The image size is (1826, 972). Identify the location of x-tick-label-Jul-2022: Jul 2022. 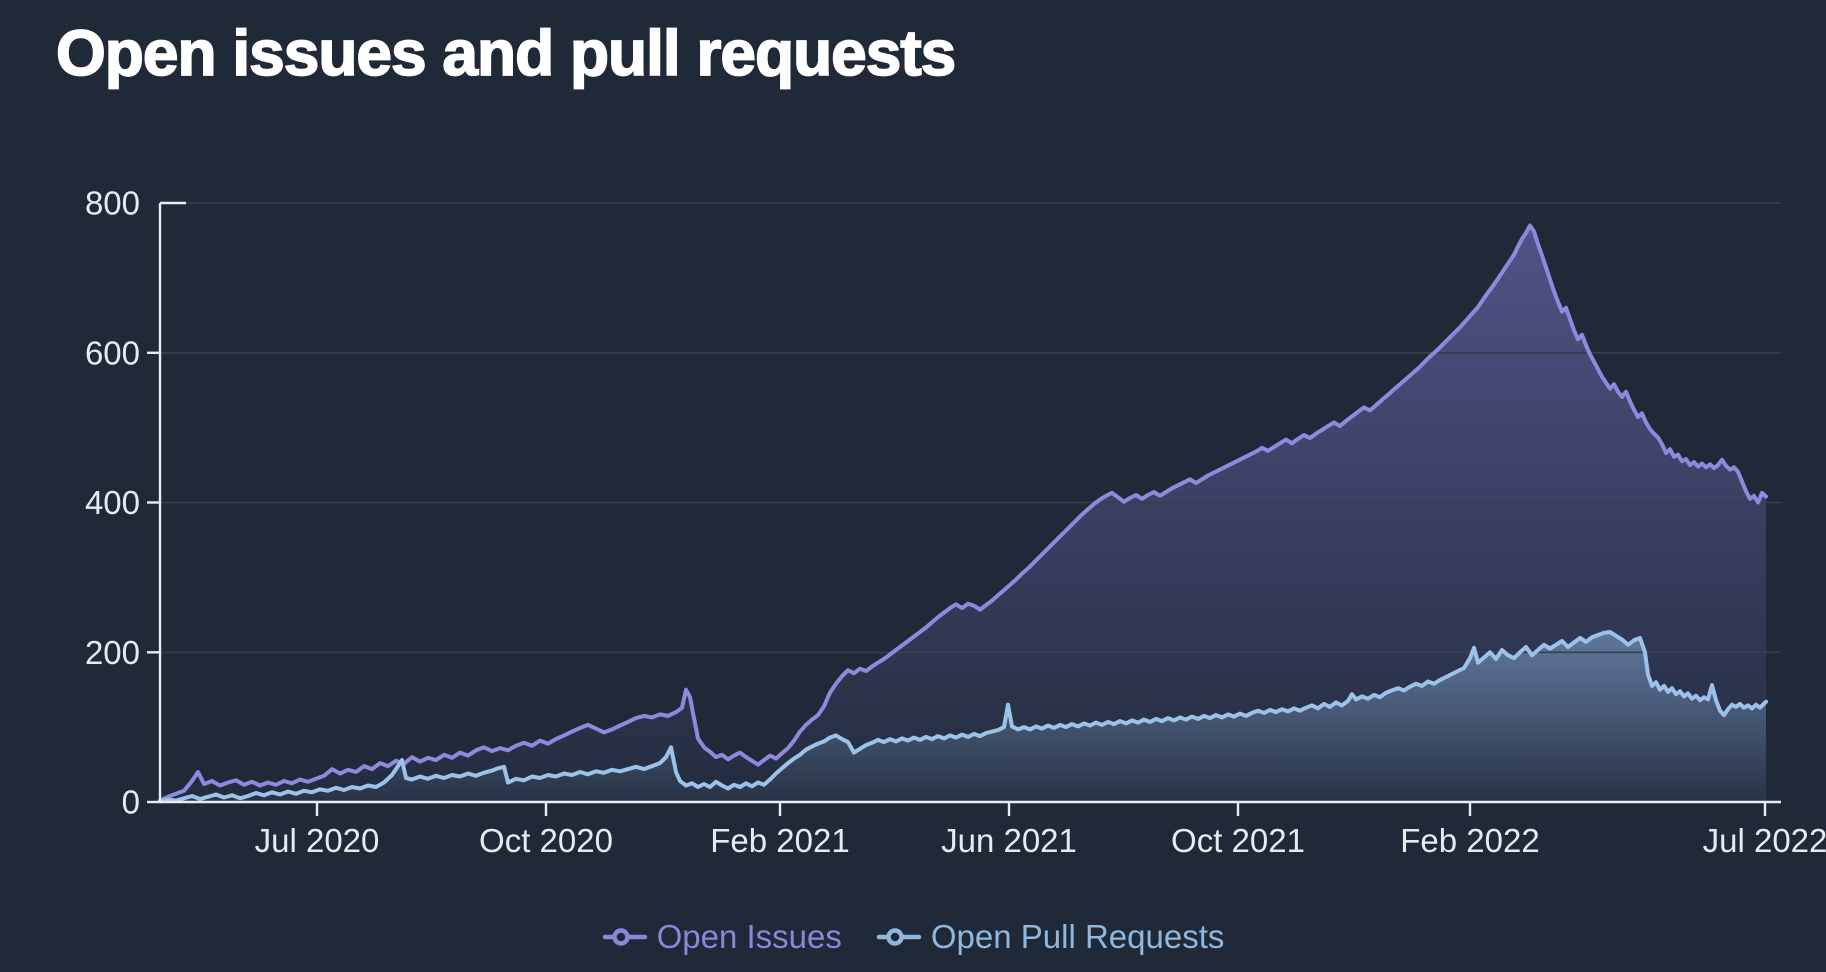
(1764, 840).